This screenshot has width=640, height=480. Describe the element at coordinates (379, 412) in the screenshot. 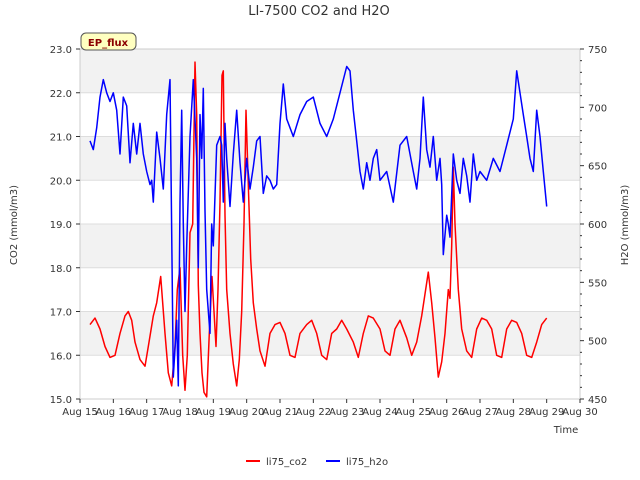

I see `x-tick-label: Aug 24` at that location.